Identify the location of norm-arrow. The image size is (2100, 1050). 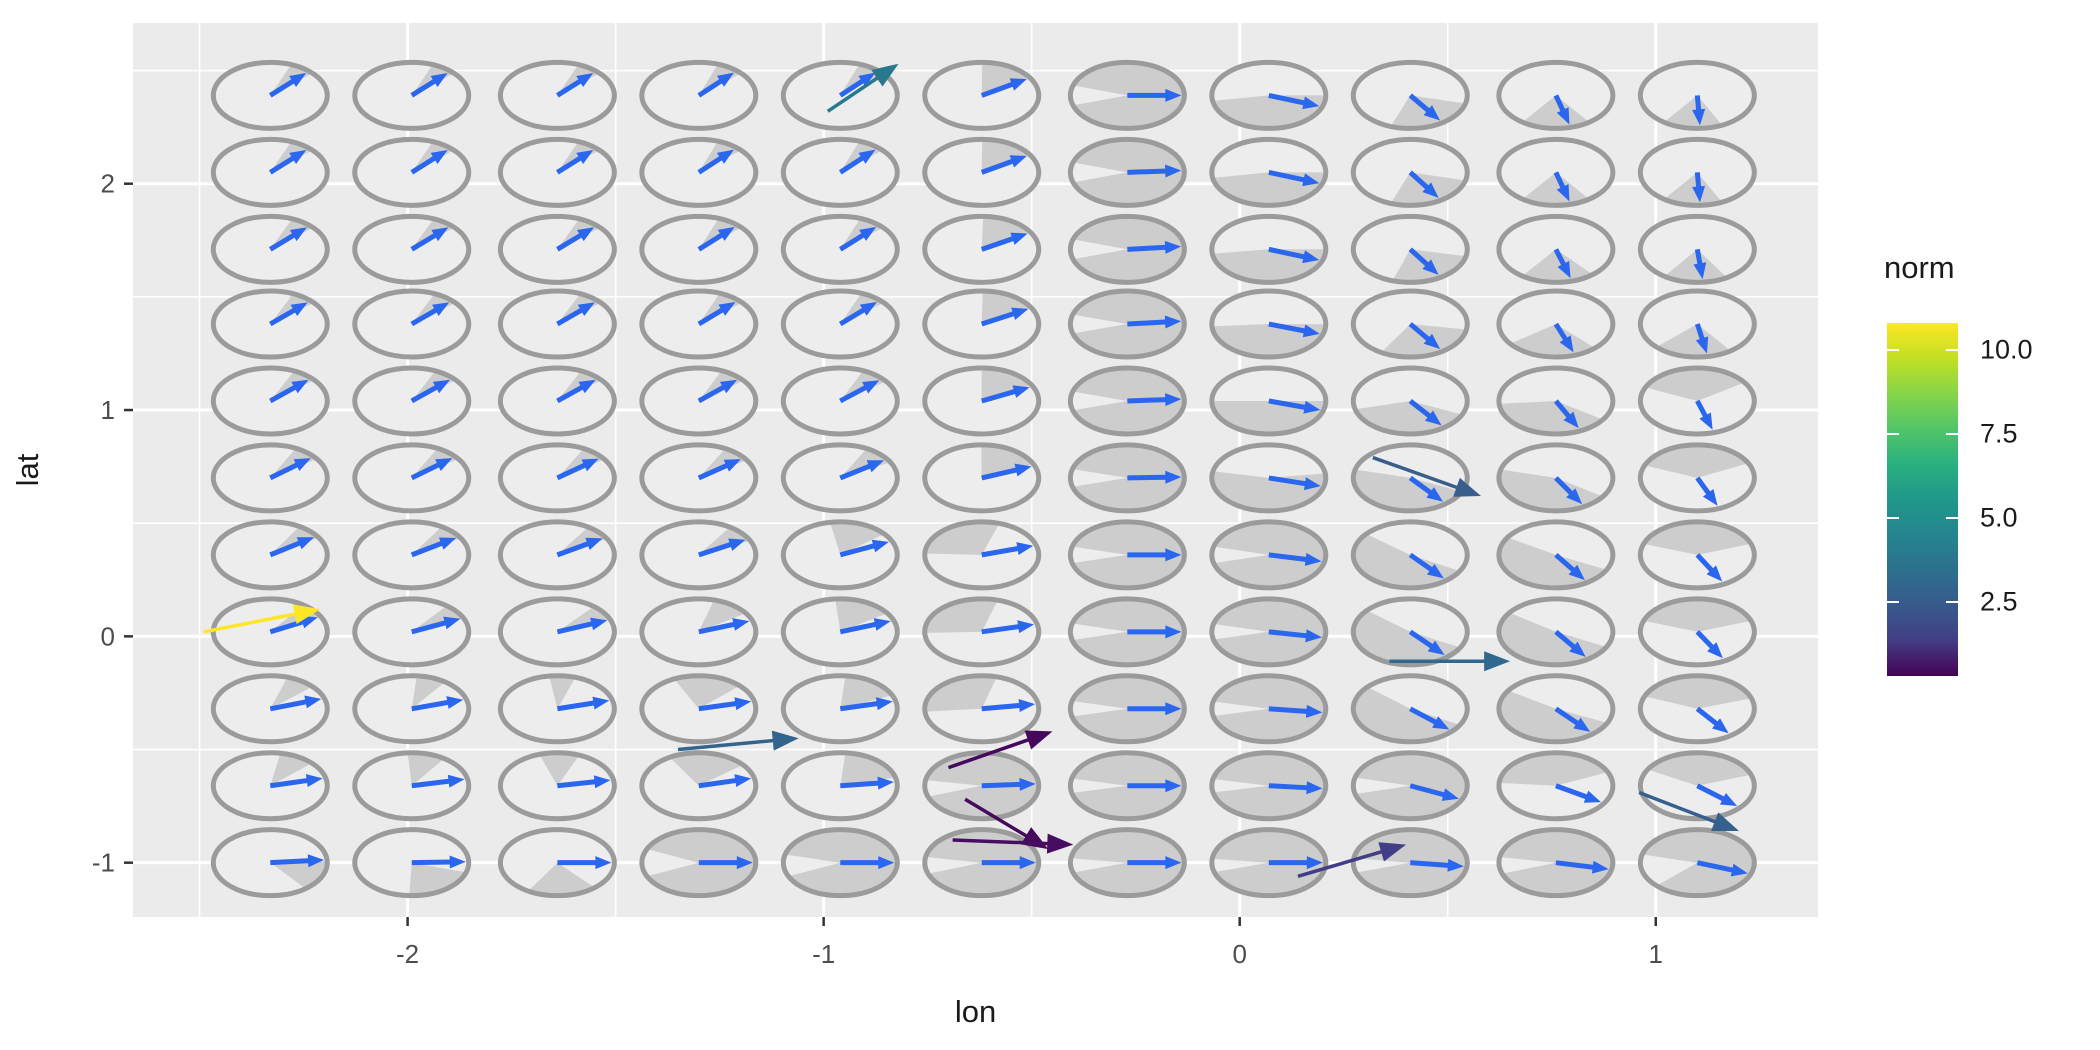
(1000, 750).